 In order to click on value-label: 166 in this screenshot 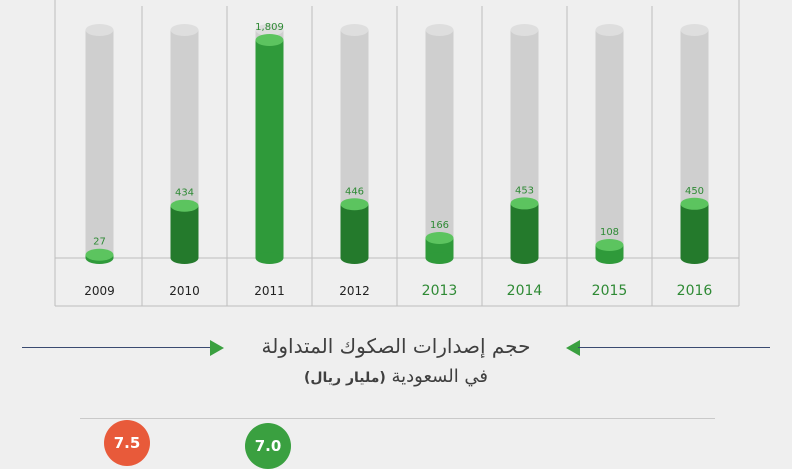, I will do `click(439, 225)`.